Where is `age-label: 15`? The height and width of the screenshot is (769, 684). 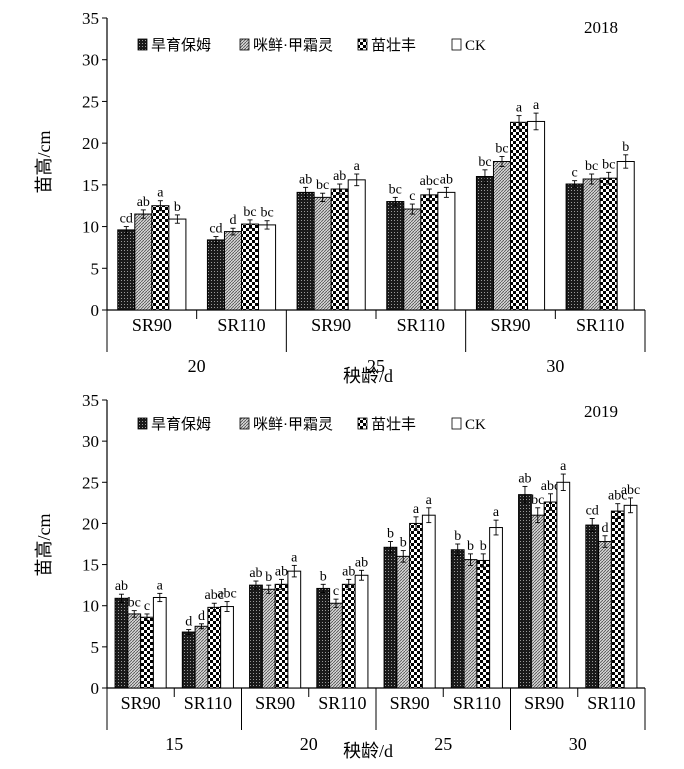 age-label: 15 is located at coordinates (174, 744).